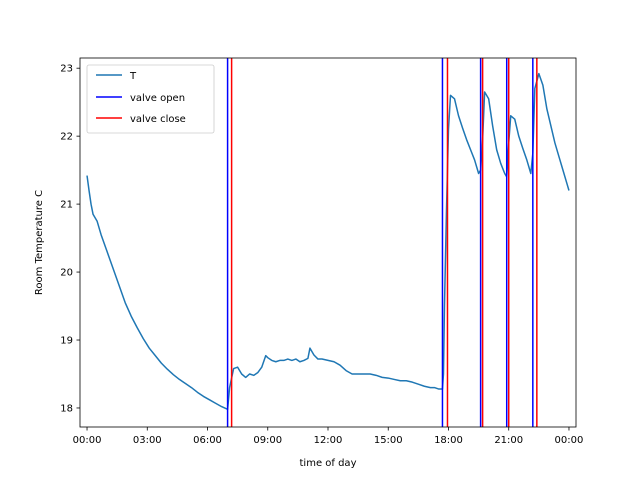 The width and height of the screenshot is (640, 480). What do you see at coordinates (328, 440) in the screenshot?
I see `x-tick-label-4: 12:00` at bounding box center [328, 440].